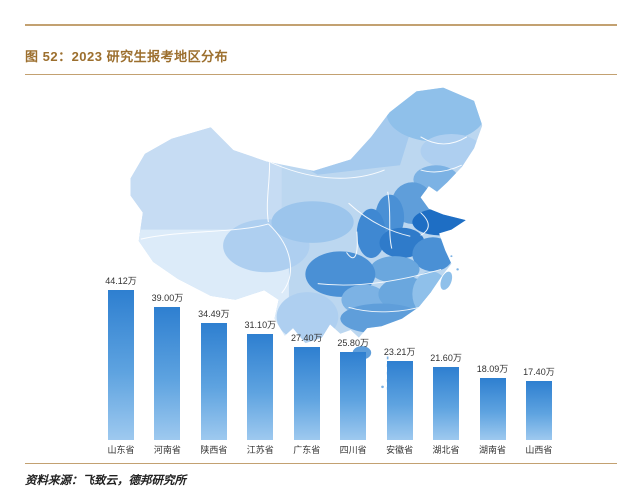 The width and height of the screenshot is (642, 502). Describe the element at coordinates (399, 352) in the screenshot. I see `bar-value-label: 23.21万` at that location.